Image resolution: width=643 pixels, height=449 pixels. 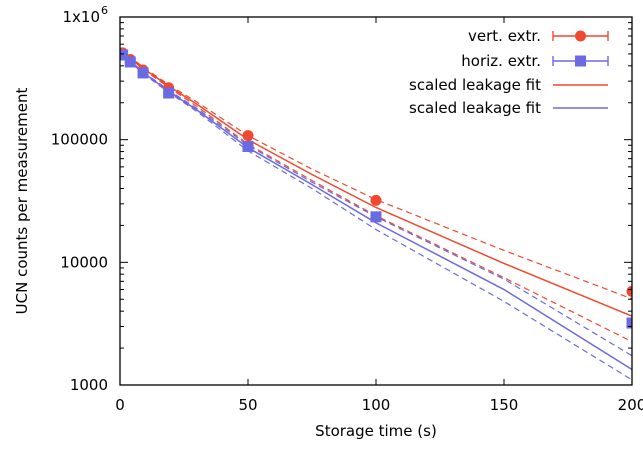 What do you see at coordinates (501, 61) in the screenshot?
I see `legend-label: horiz. extr.` at bounding box center [501, 61].